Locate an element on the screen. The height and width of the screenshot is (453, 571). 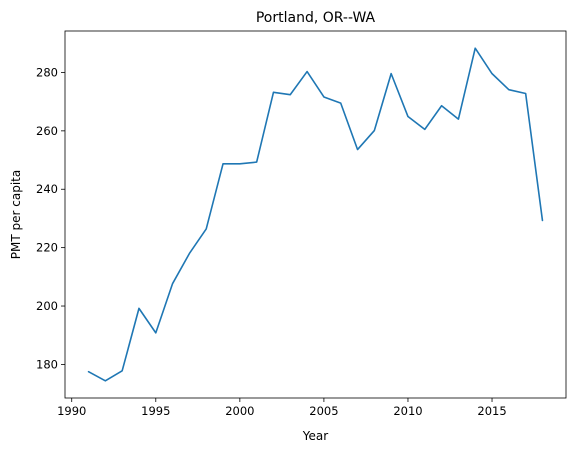
x-tick-label: 2010 is located at coordinates (407, 411).